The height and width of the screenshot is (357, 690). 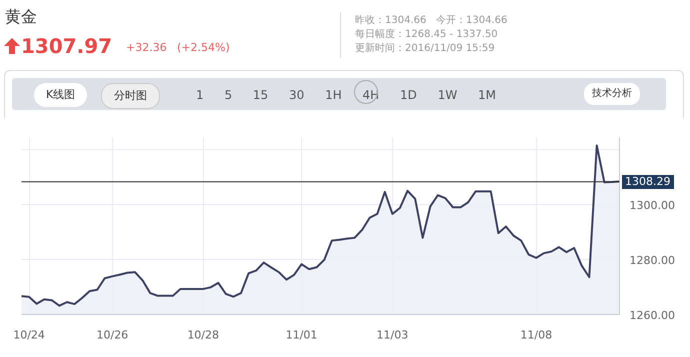 What do you see at coordinates (652, 315) in the screenshot?
I see `y-tick-label: 1260.00` at bounding box center [652, 315].